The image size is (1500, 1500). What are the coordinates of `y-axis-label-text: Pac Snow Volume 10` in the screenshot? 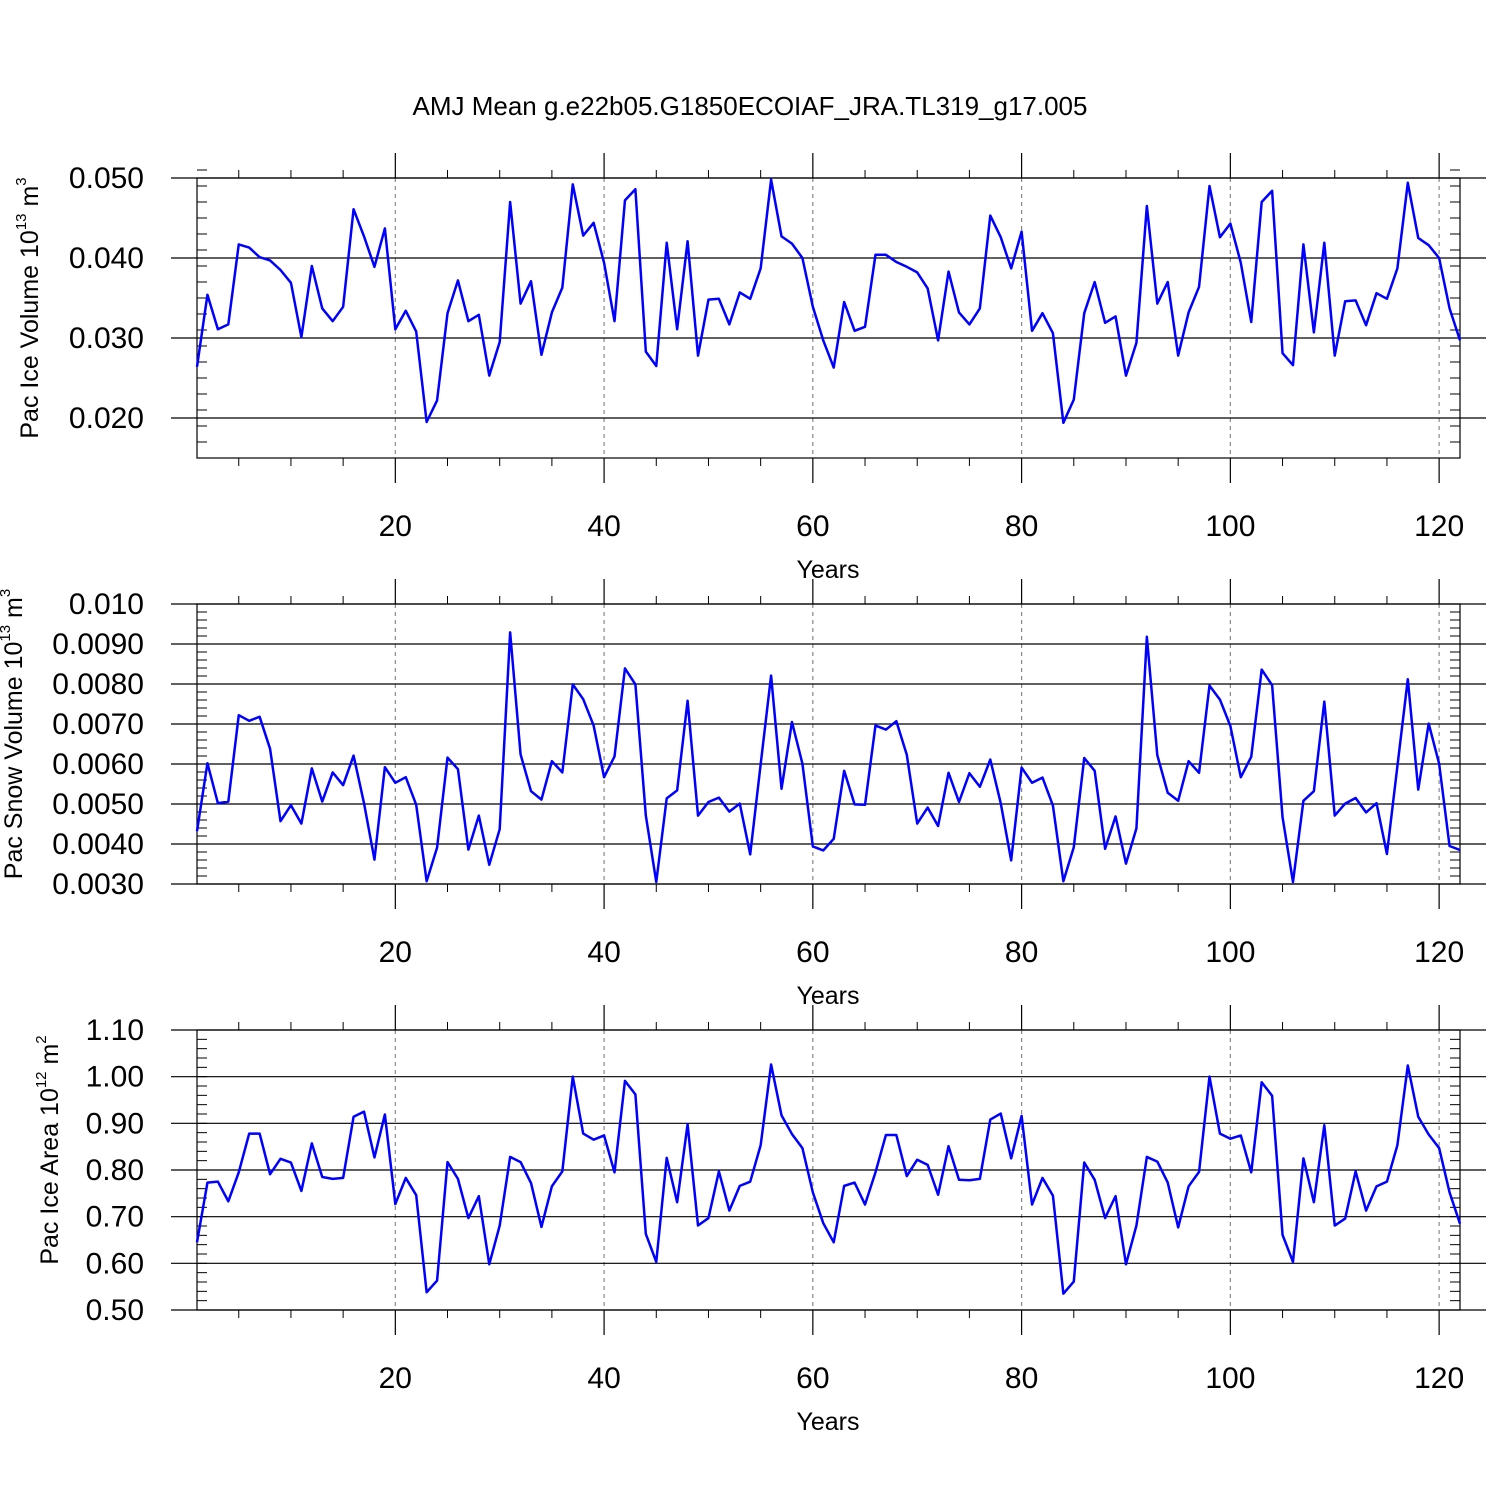 It's located at (14, 761).